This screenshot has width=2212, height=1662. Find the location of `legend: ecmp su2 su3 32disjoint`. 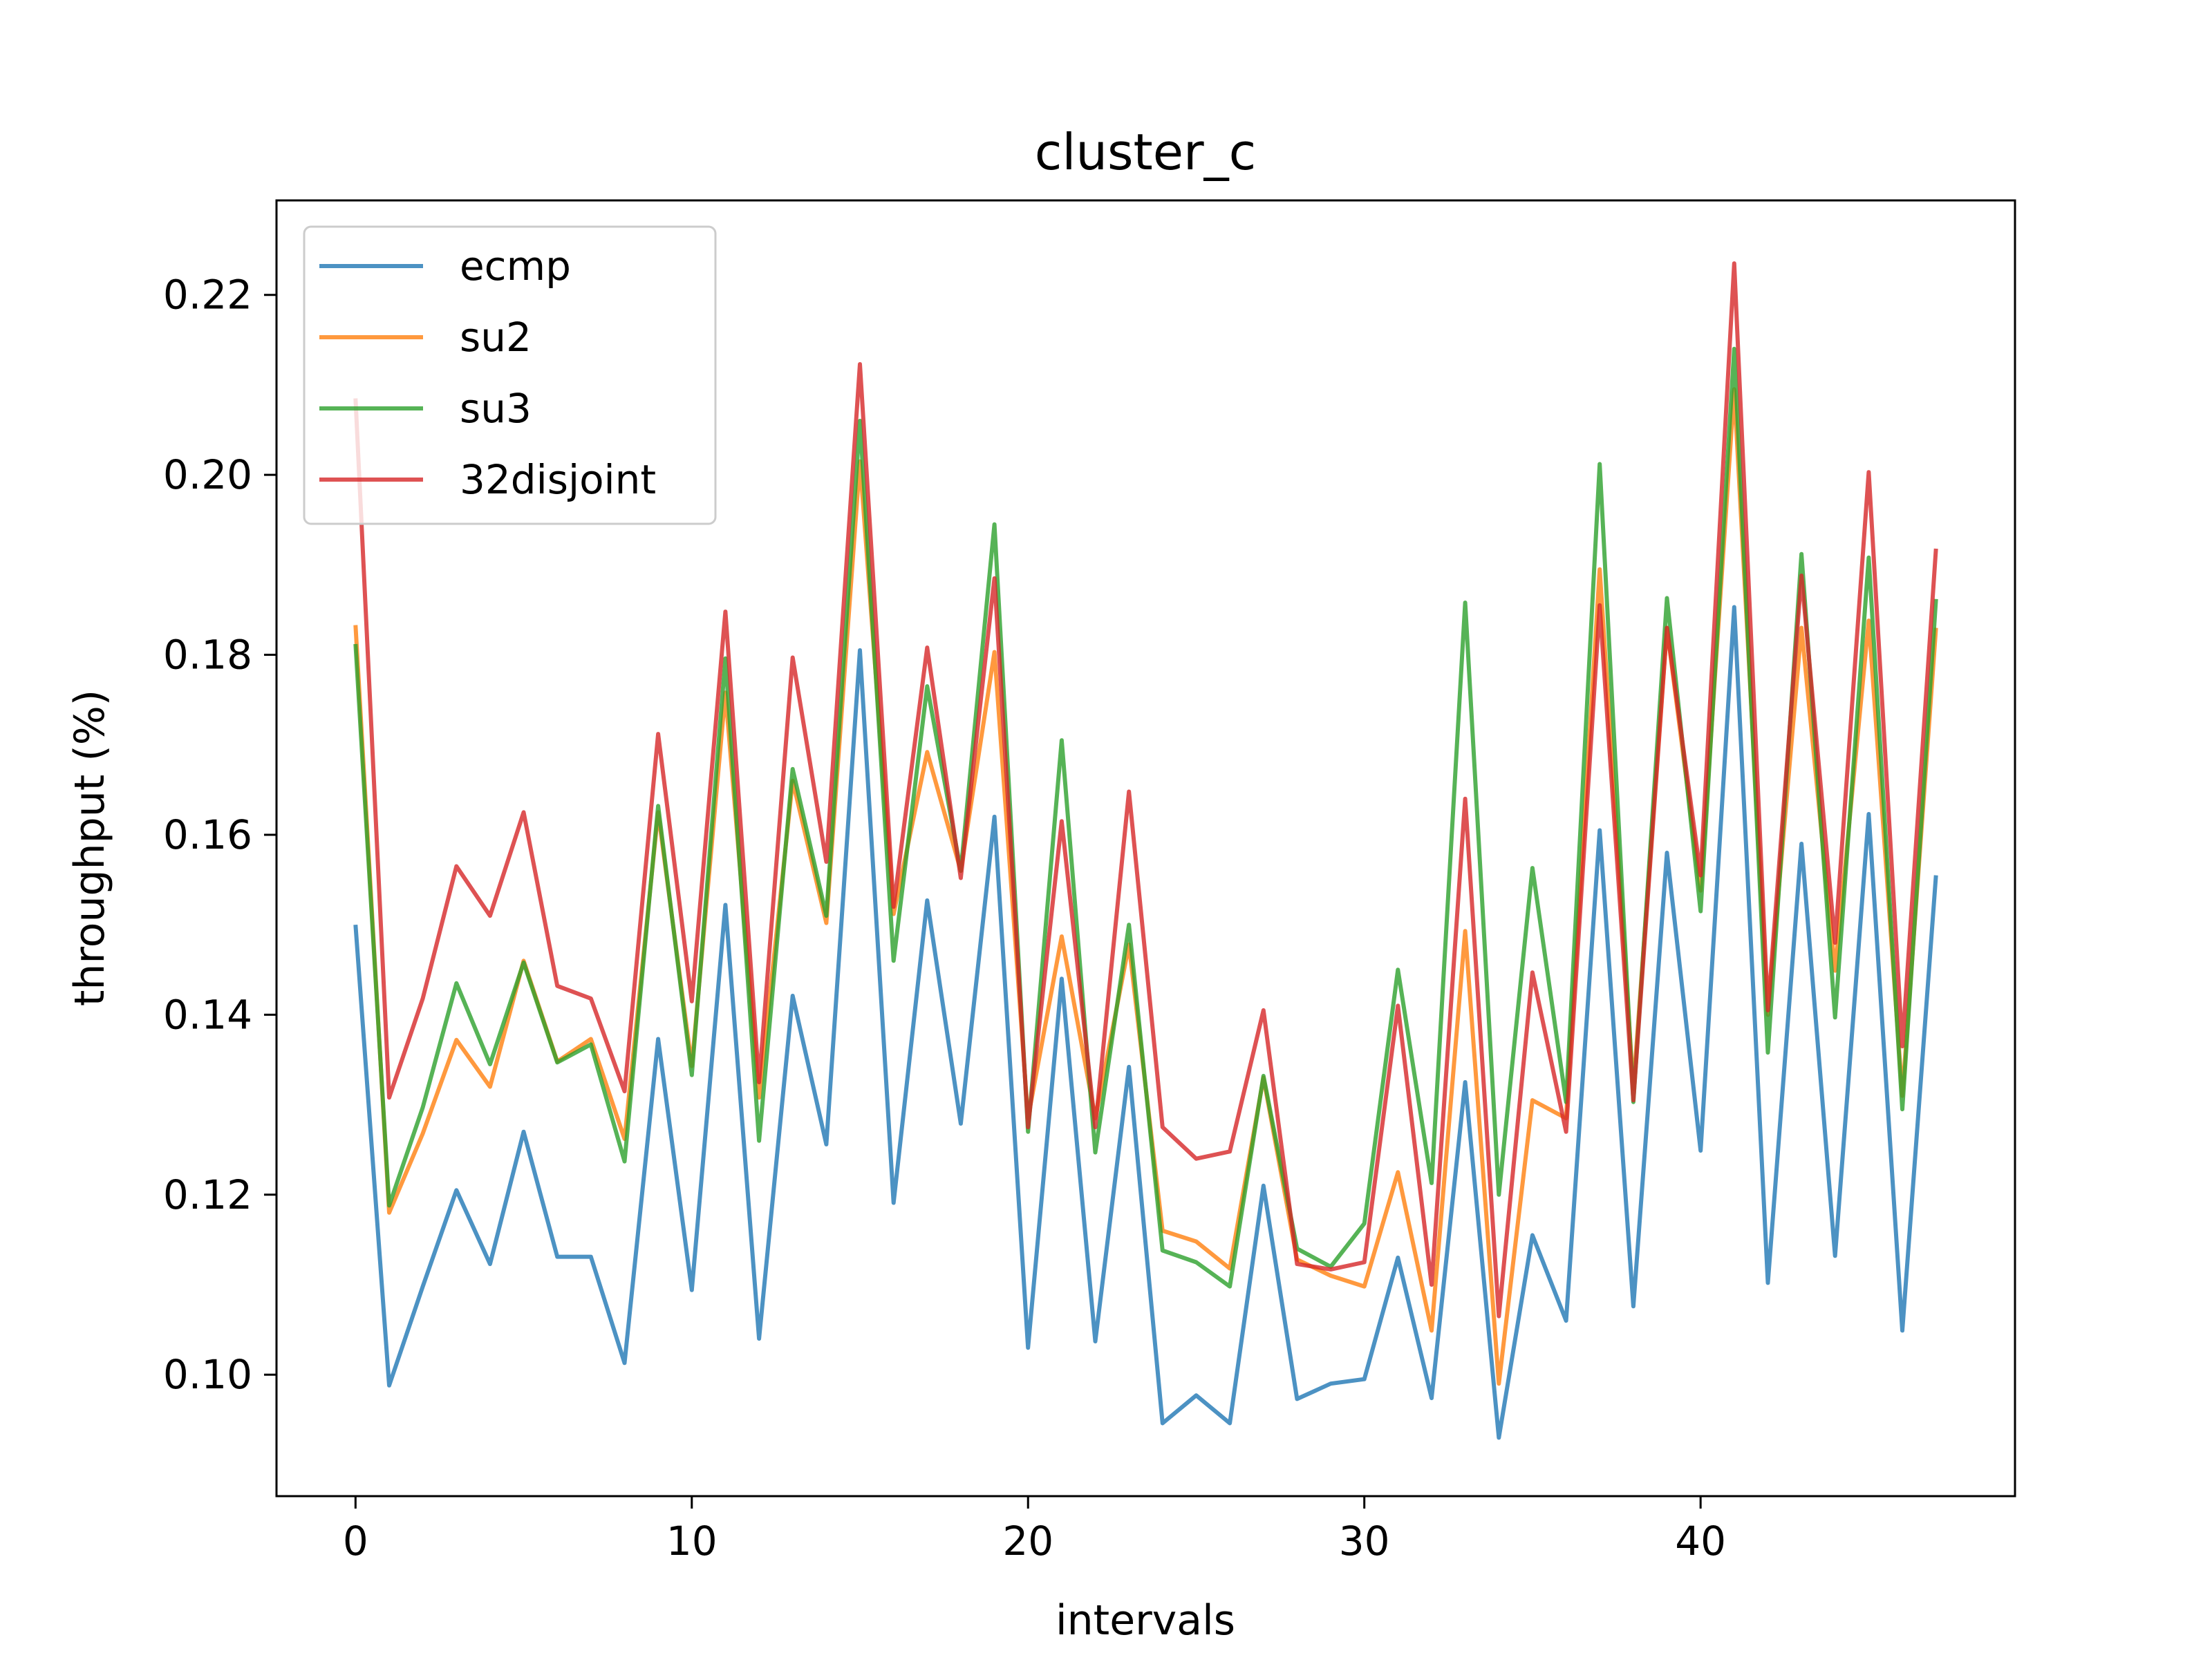

legend: ecmp su2 su3 32disjoint is located at coordinates (510, 375).